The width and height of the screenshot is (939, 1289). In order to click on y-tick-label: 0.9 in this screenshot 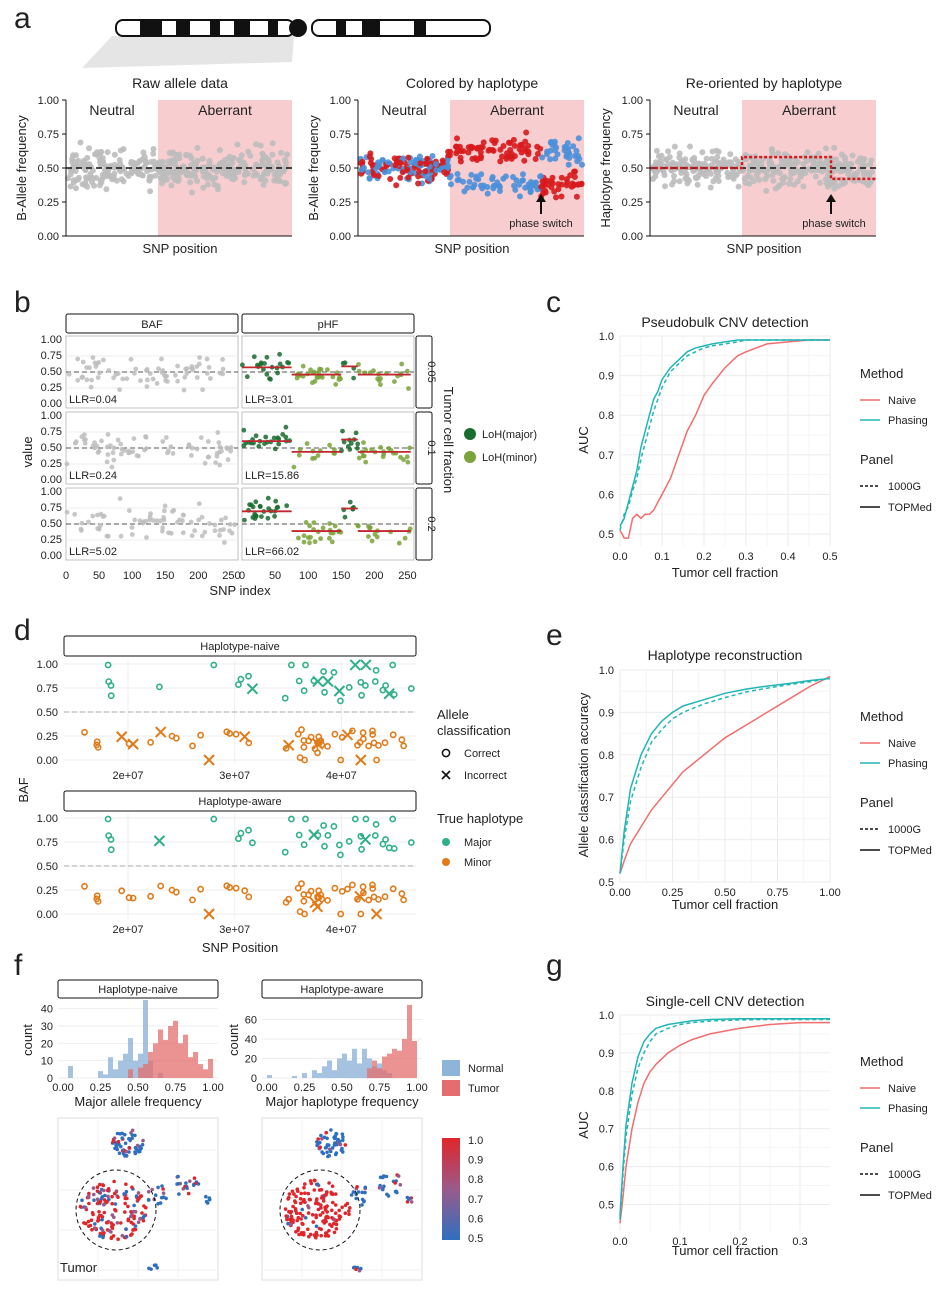, I will do `click(606, 377)`.